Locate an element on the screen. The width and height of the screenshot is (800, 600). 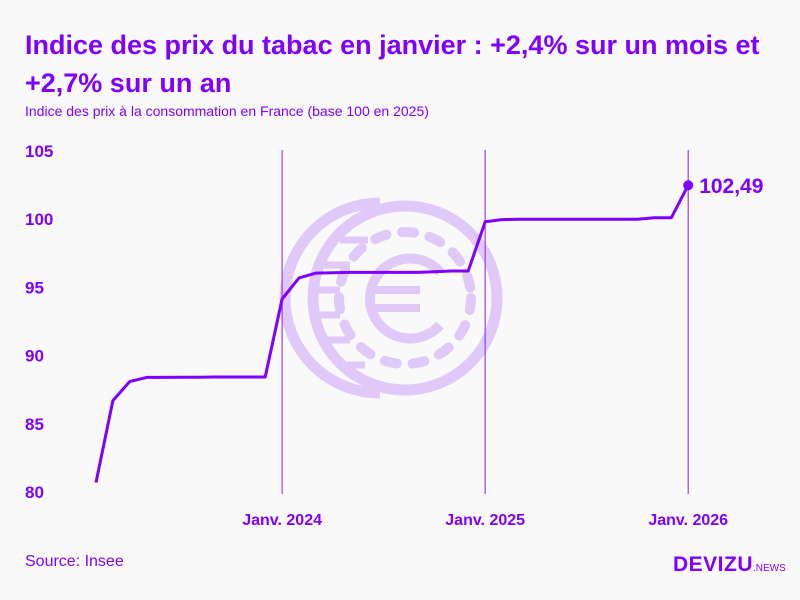
last-value-label: 102,49 is located at coordinates (731, 186).